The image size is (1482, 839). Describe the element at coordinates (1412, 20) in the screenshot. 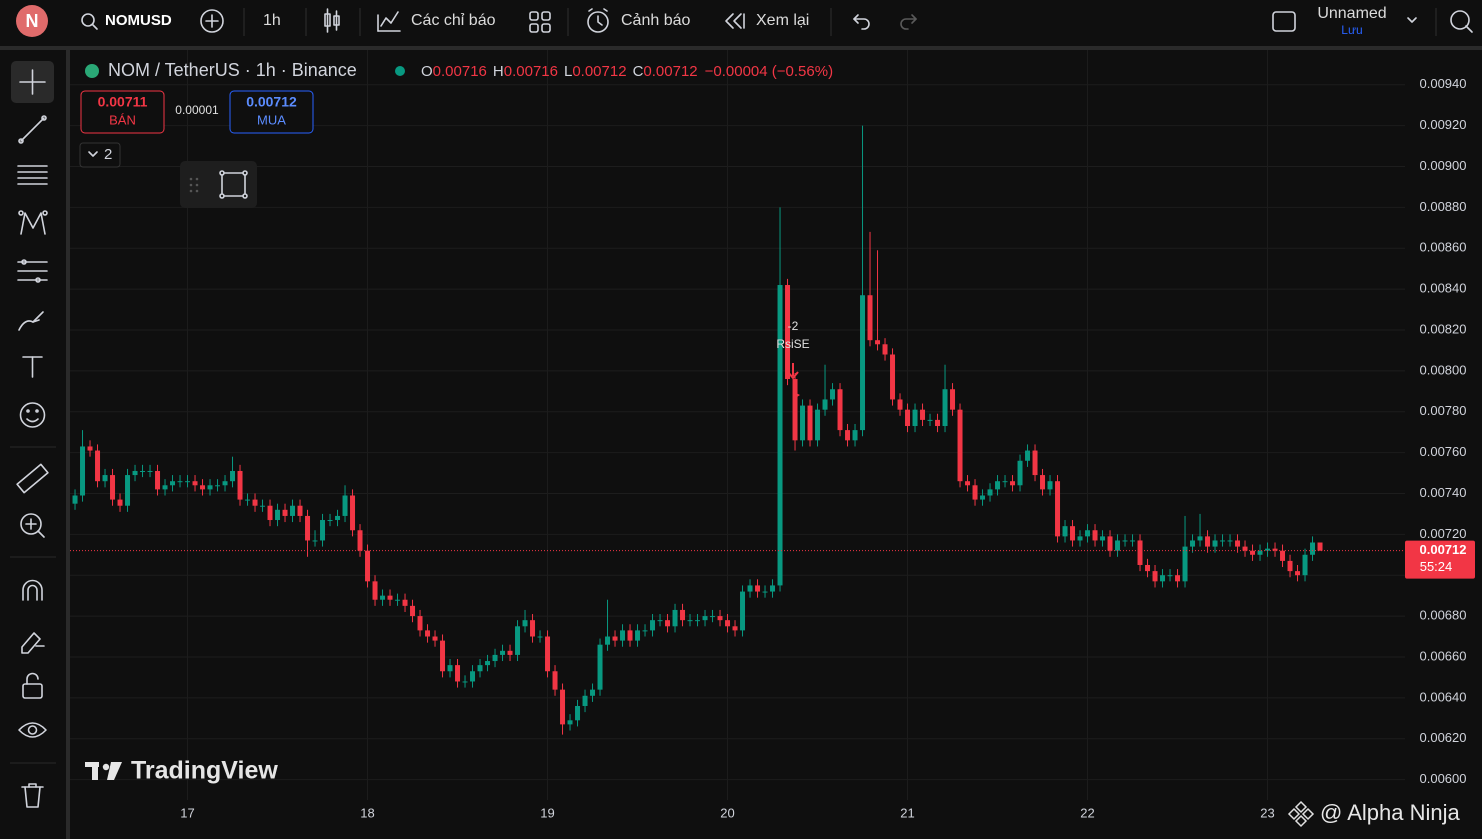

I see `layout-menu-chevron` at that location.